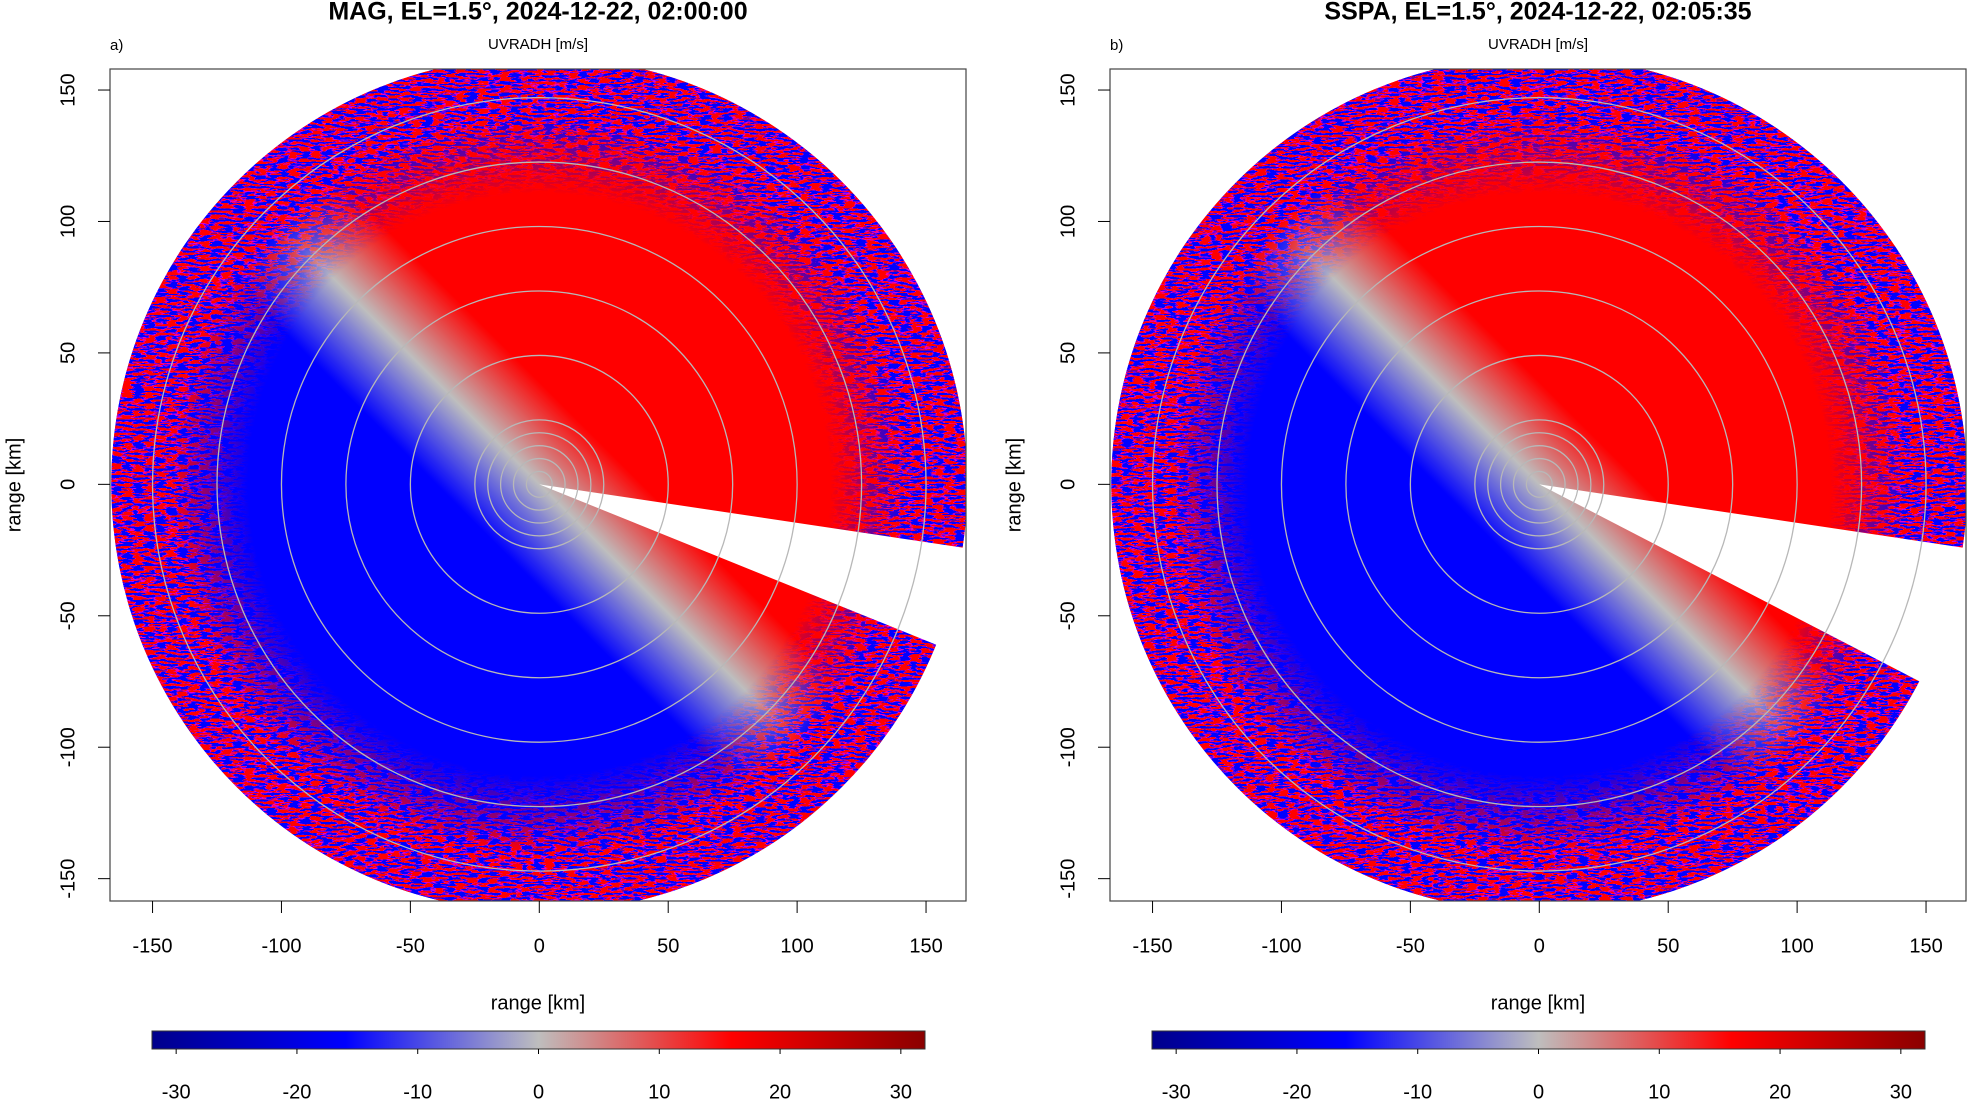 The image size is (1967, 1102). What do you see at coordinates (116, 45) in the screenshot?
I see `panel-label: a)` at bounding box center [116, 45].